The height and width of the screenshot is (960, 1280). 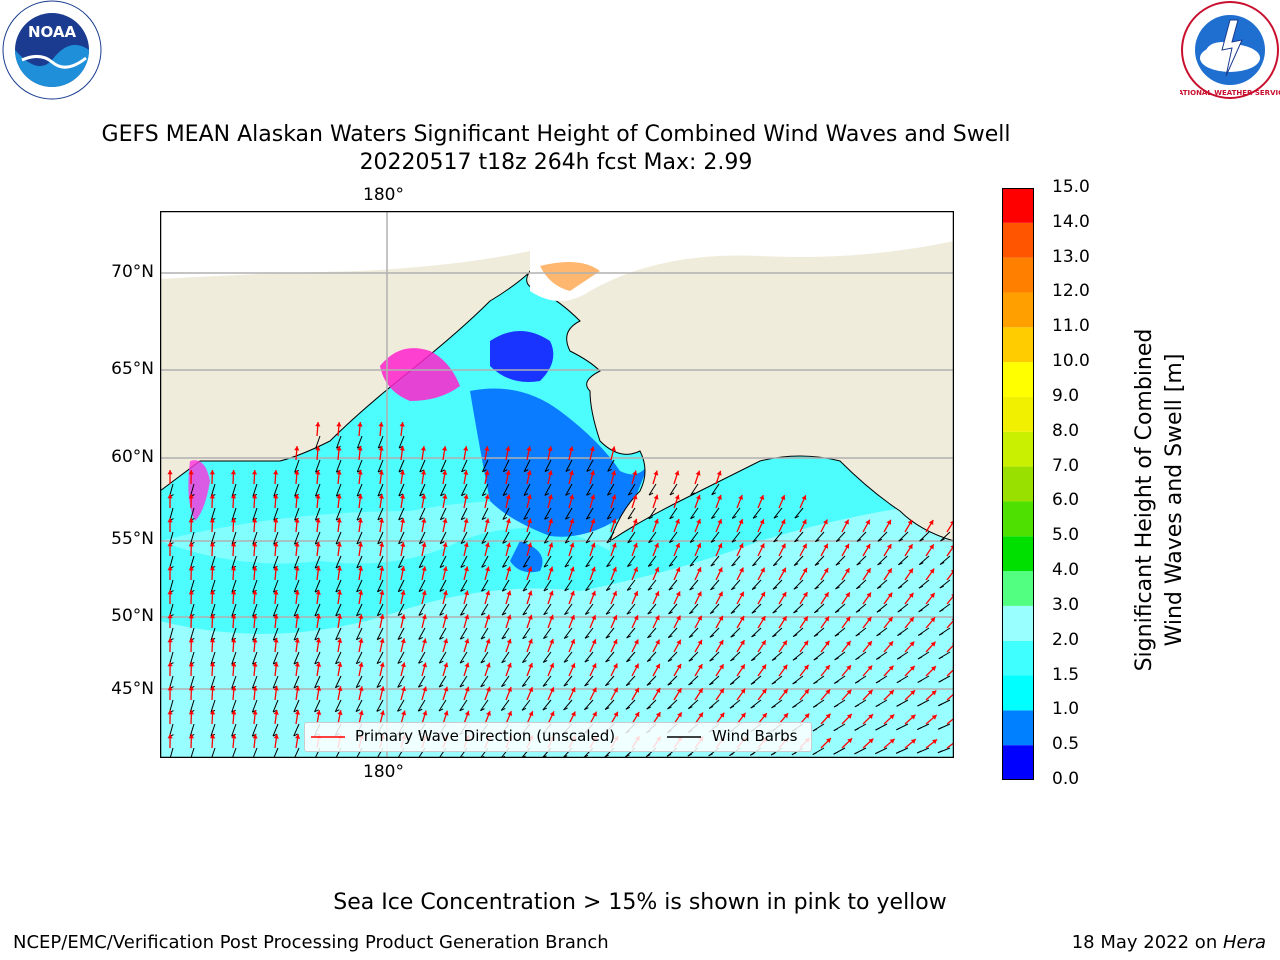 I want to click on nws-logo: NATIONAL WEATHER SERVICE, so click(x=1230, y=50).